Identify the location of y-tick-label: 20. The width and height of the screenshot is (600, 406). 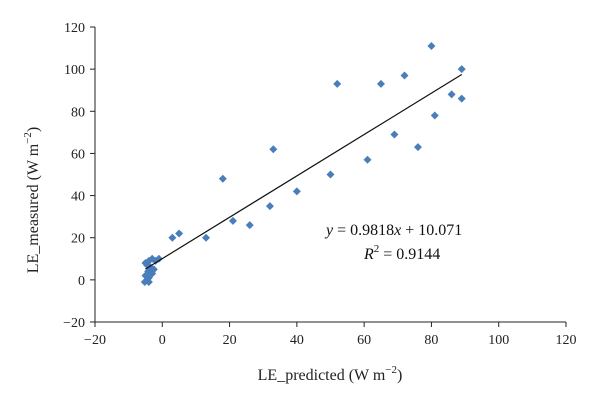
(78, 239).